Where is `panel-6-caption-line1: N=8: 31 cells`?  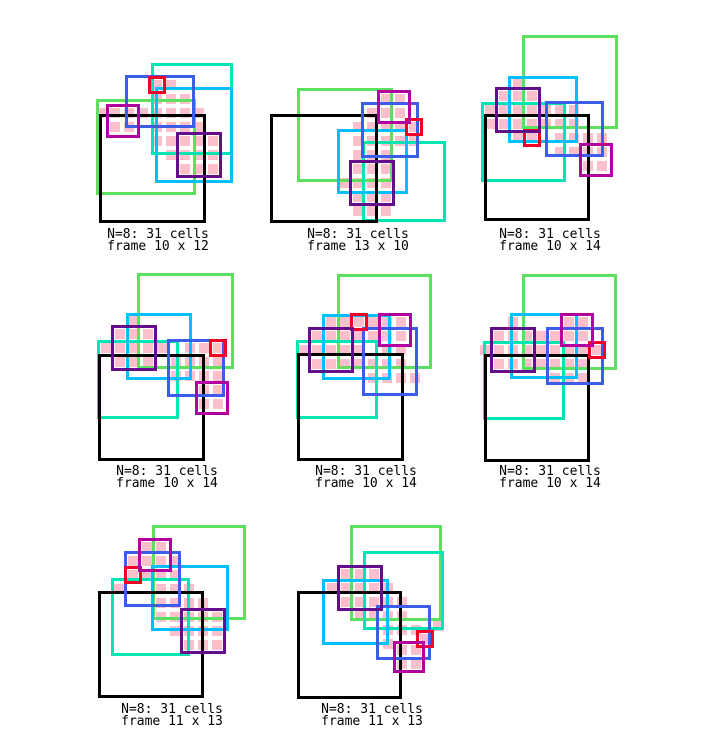
panel-6-caption-line1: N=8: 31 cells is located at coordinates (550, 471).